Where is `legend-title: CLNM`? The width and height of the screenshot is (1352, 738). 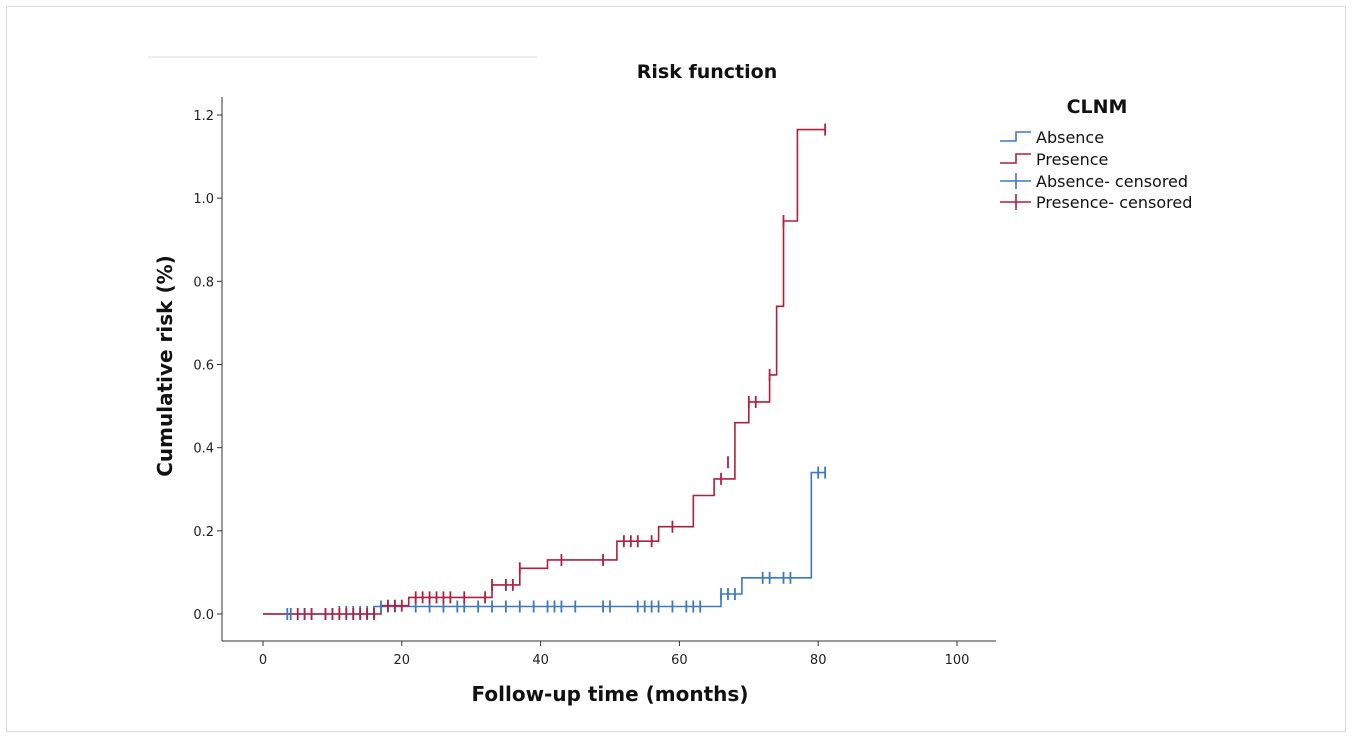 legend-title: CLNM is located at coordinates (1097, 107).